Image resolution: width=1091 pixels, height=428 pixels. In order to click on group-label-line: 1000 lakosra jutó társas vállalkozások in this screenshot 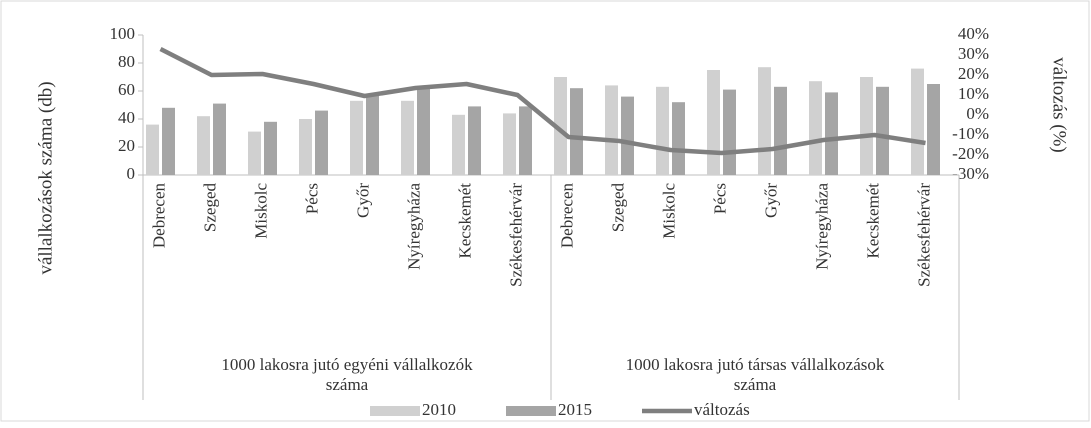, I will do `click(755, 364)`.